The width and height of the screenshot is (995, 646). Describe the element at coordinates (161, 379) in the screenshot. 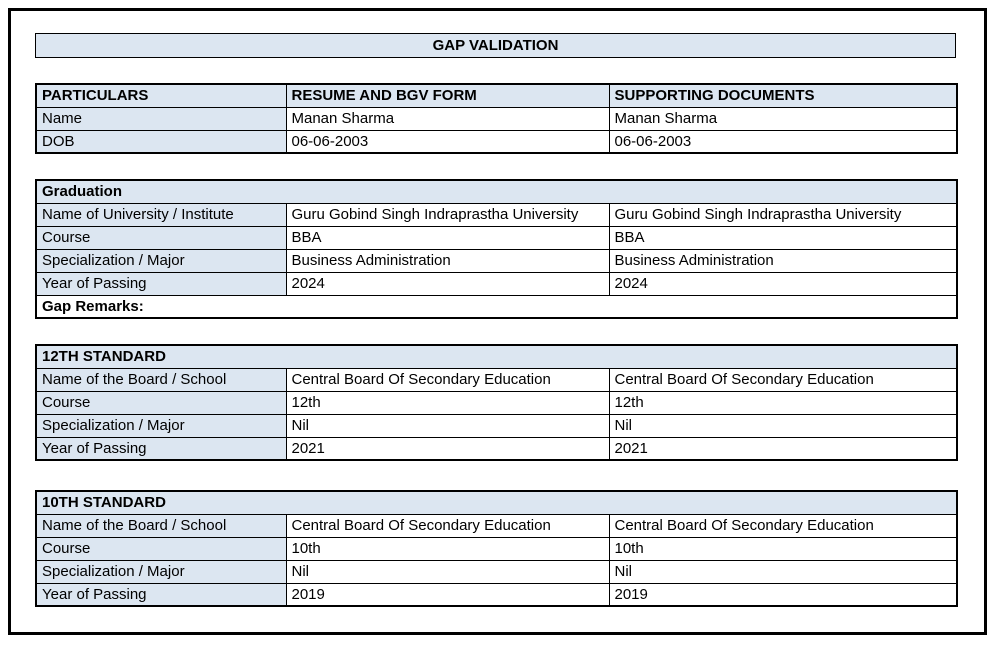

I see `row-label-twelfth-board: Name of the Board / School` at that location.